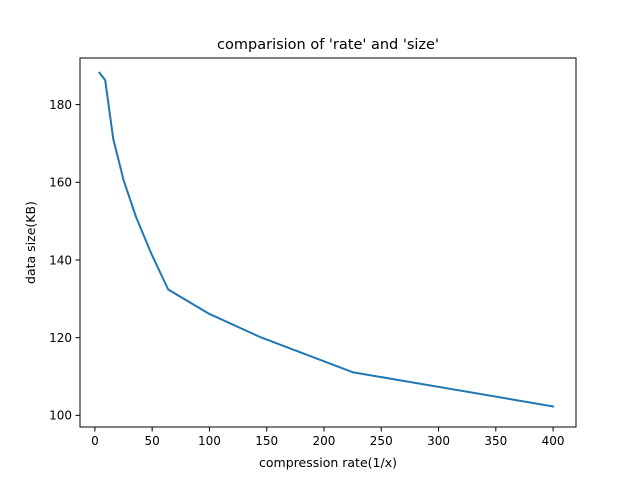 The image size is (640, 484). What do you see at coordinates (60, 260) in the screenshot?
I see `y-tick-label: 140` at bounding box center [60, 260].